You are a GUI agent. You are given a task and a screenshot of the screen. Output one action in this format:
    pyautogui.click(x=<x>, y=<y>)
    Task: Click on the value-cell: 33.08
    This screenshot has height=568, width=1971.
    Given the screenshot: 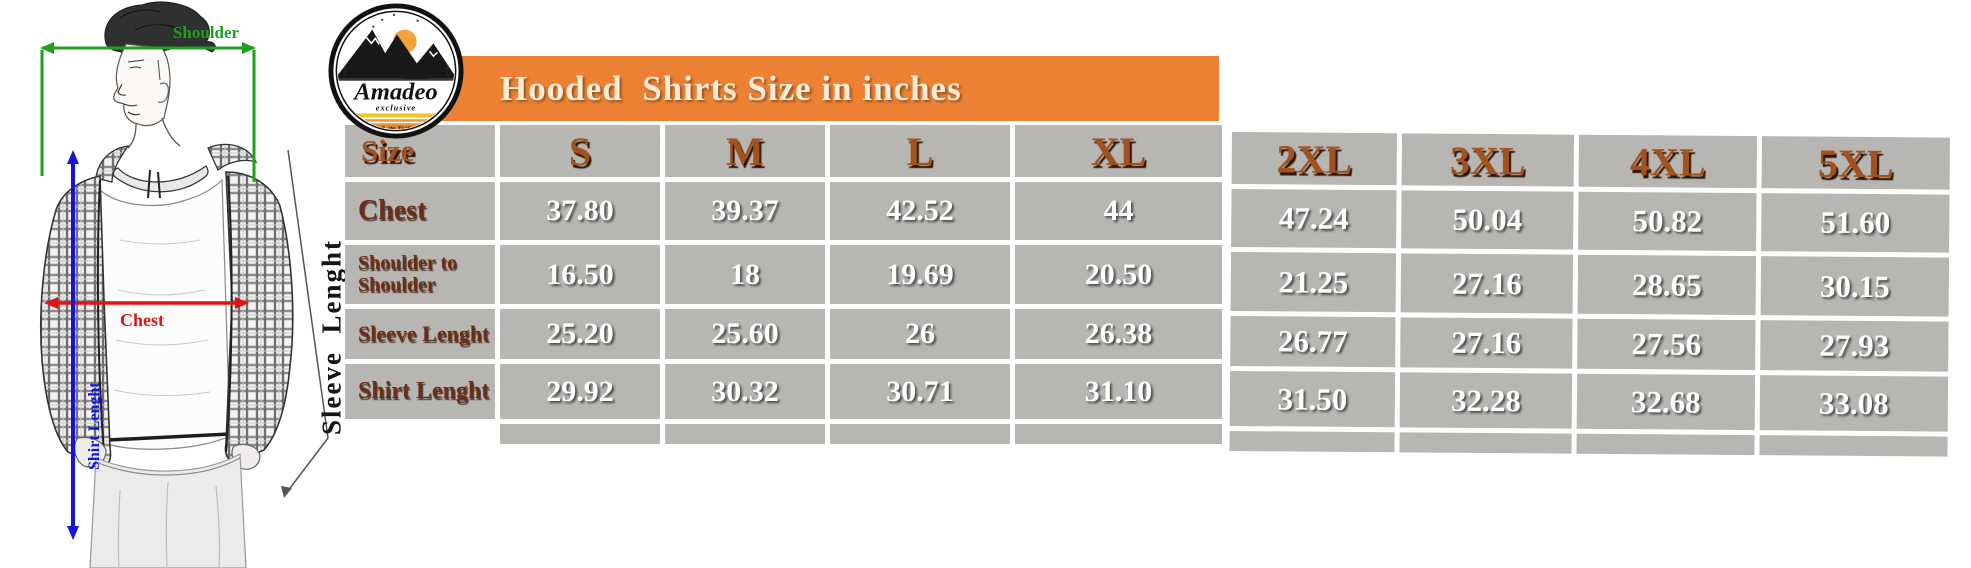 What is the action you would take?
    pyautogui.click(x=1854, y=403)
    